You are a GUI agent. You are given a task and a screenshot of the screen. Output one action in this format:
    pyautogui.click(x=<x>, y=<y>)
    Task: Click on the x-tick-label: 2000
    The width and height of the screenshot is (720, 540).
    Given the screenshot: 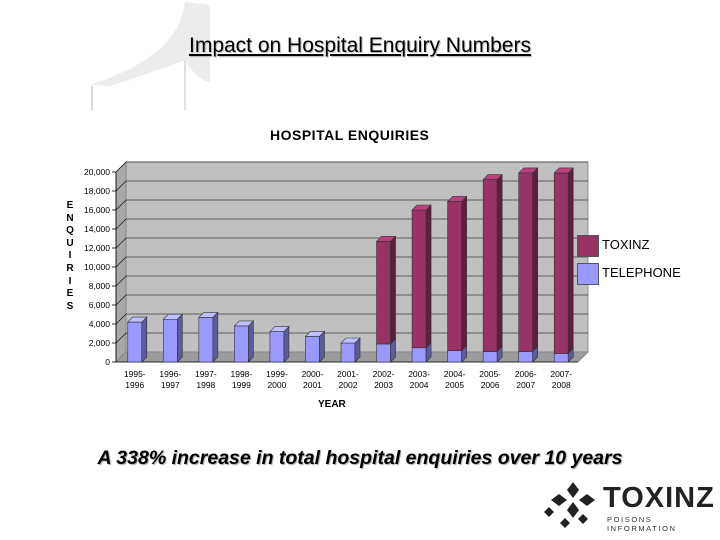 What is the action you would take?
    pyautogui.click(x=276, y=385)
    